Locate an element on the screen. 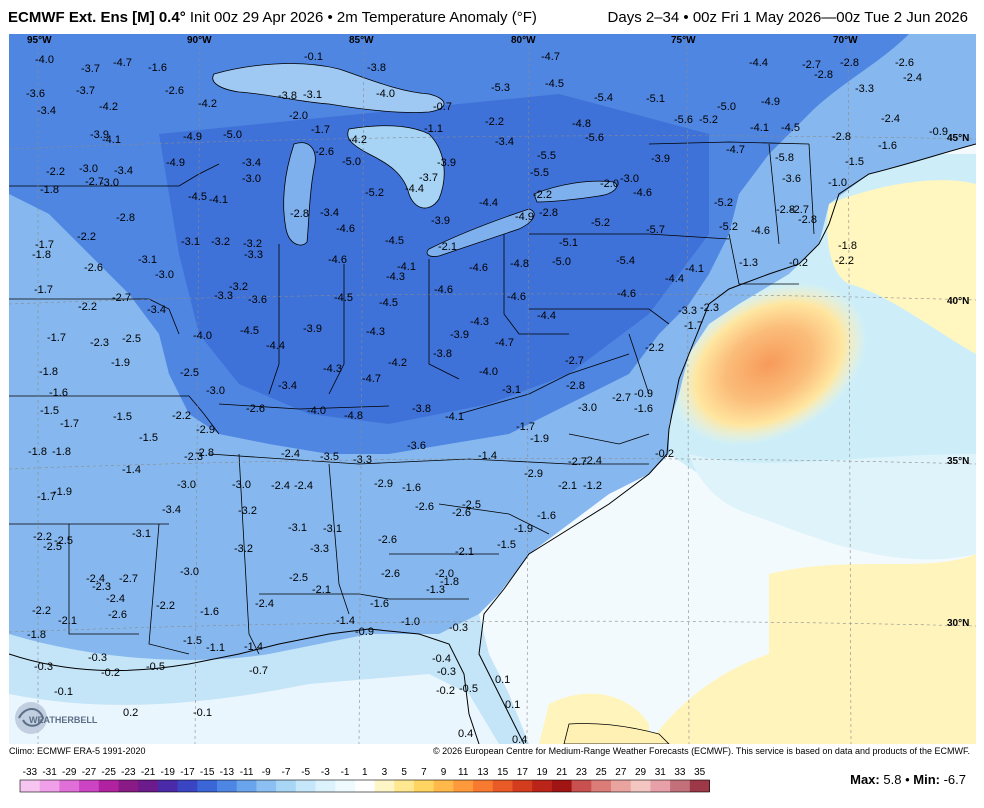 Image resolution: width=984 pixels, height=808 pixels. anomaly-value: -0.3 is located at coordinates (97, 658).